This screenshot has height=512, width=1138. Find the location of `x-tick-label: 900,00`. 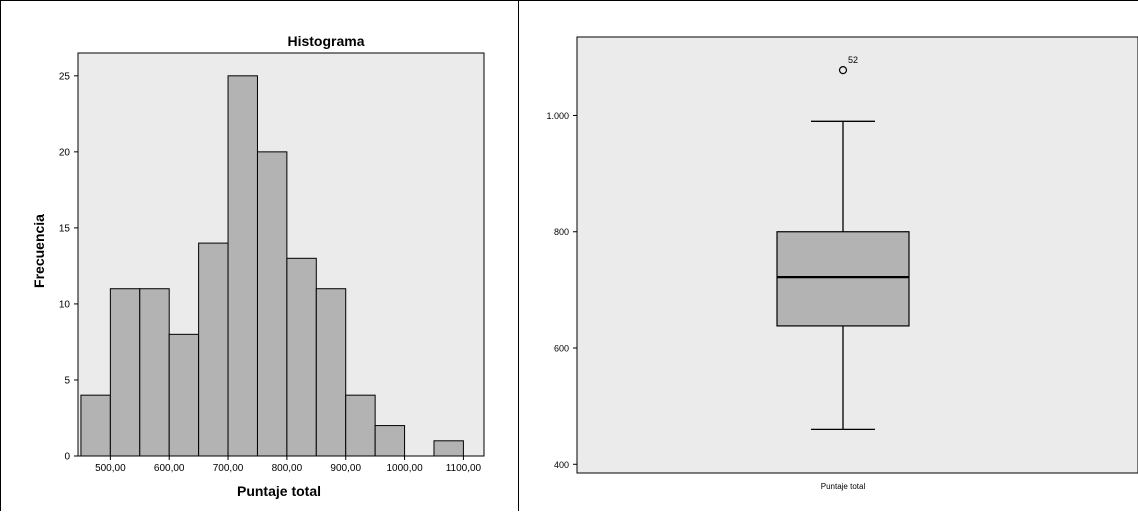

x-tick-label: 900,00 is located at coordinates (345, 468).